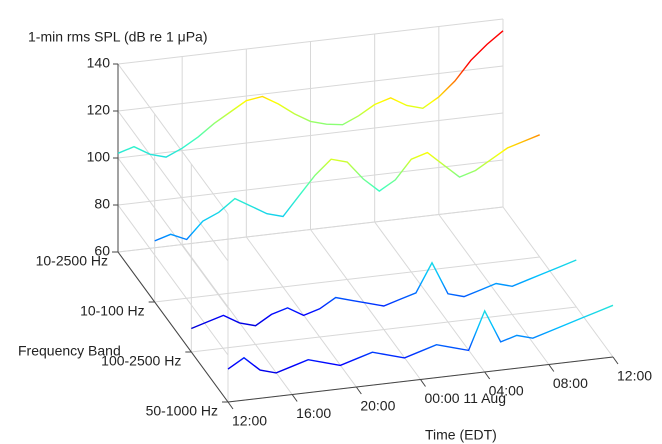 The image size is (662, 444). I want to click on z-tick-label: 100, so click(99, 157).